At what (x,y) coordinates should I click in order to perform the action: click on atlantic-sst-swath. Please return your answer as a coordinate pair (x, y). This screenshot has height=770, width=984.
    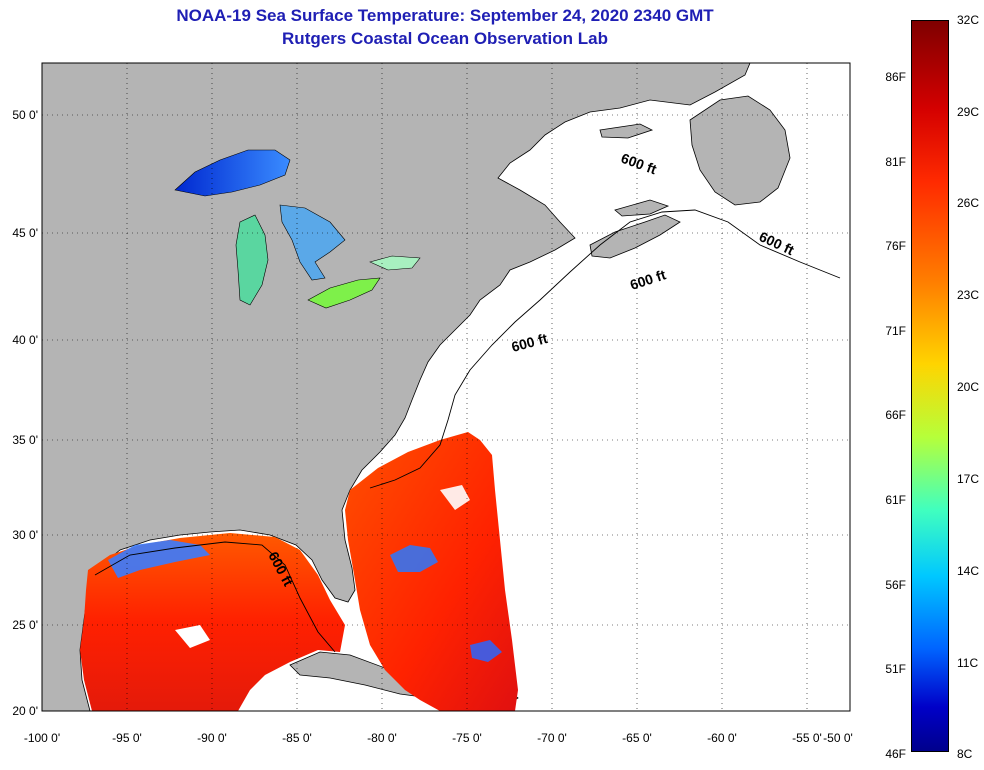
    Looking at the image, I should click on (431, 571).